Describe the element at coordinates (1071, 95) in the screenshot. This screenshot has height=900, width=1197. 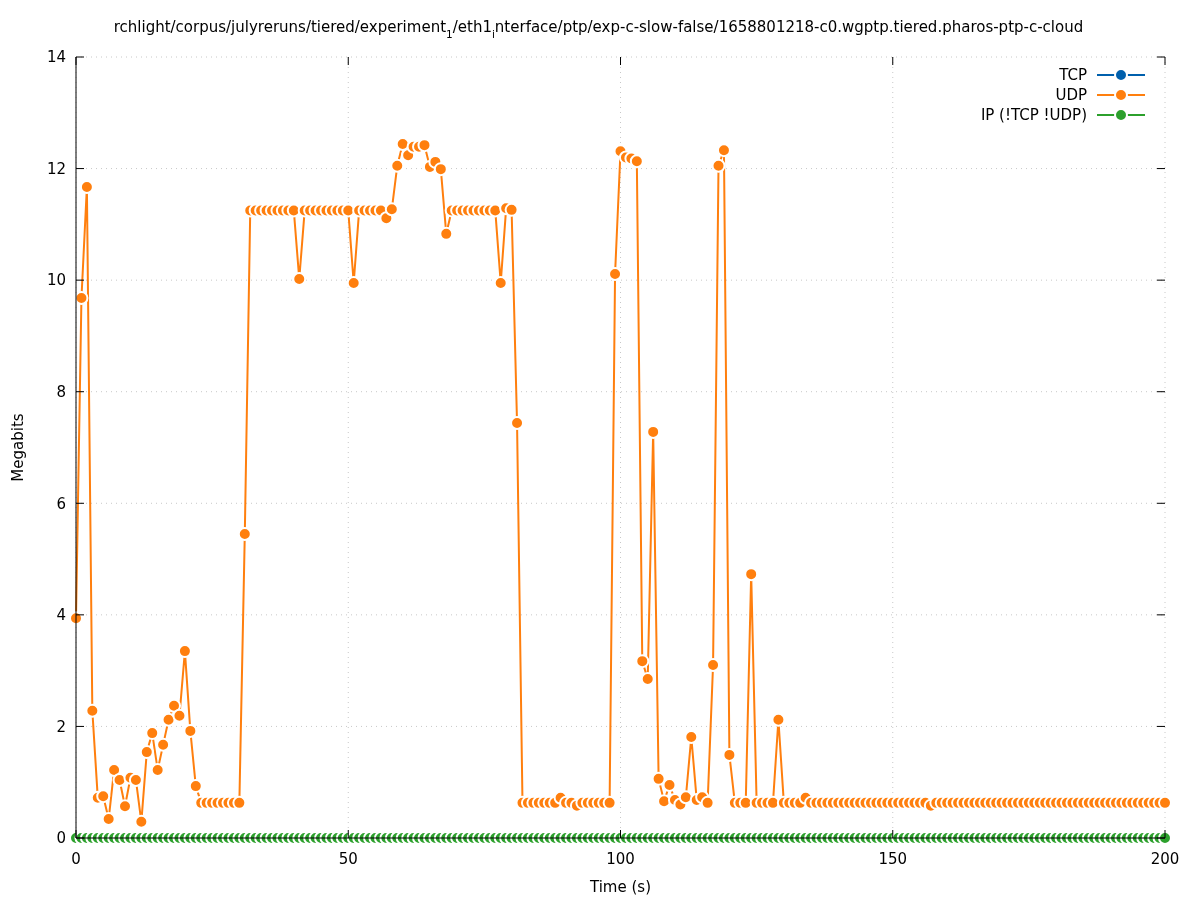
I see `legend-label: UDP` at that location.